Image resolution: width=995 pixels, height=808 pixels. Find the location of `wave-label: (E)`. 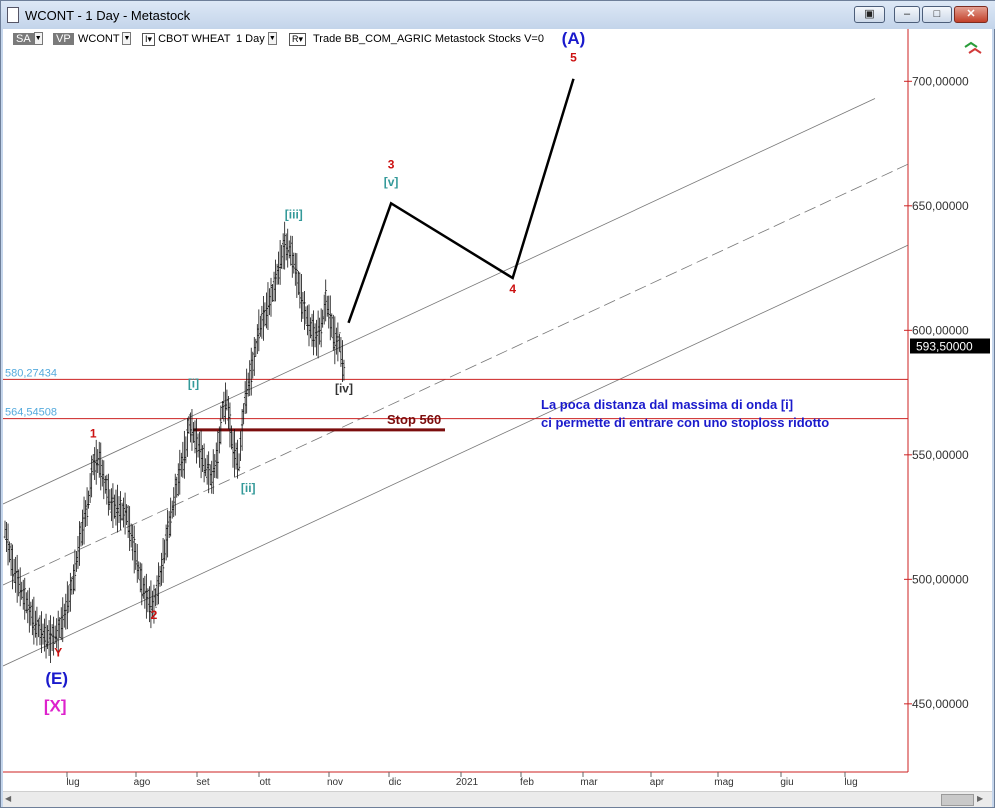

wave-label: (E) is located at coordinates (56, 678).